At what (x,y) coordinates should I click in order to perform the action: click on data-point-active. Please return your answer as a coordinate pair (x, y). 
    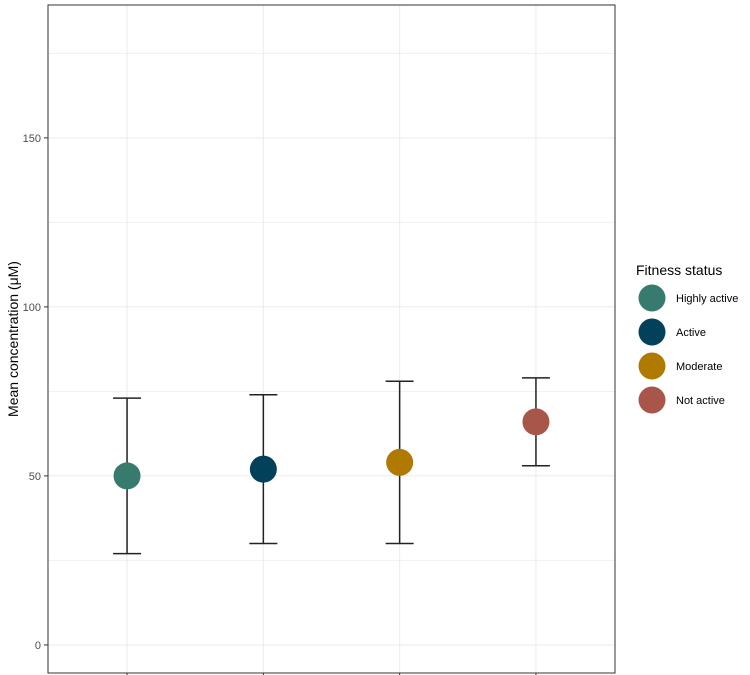
    Looking at the image, I should click on (263, 469).